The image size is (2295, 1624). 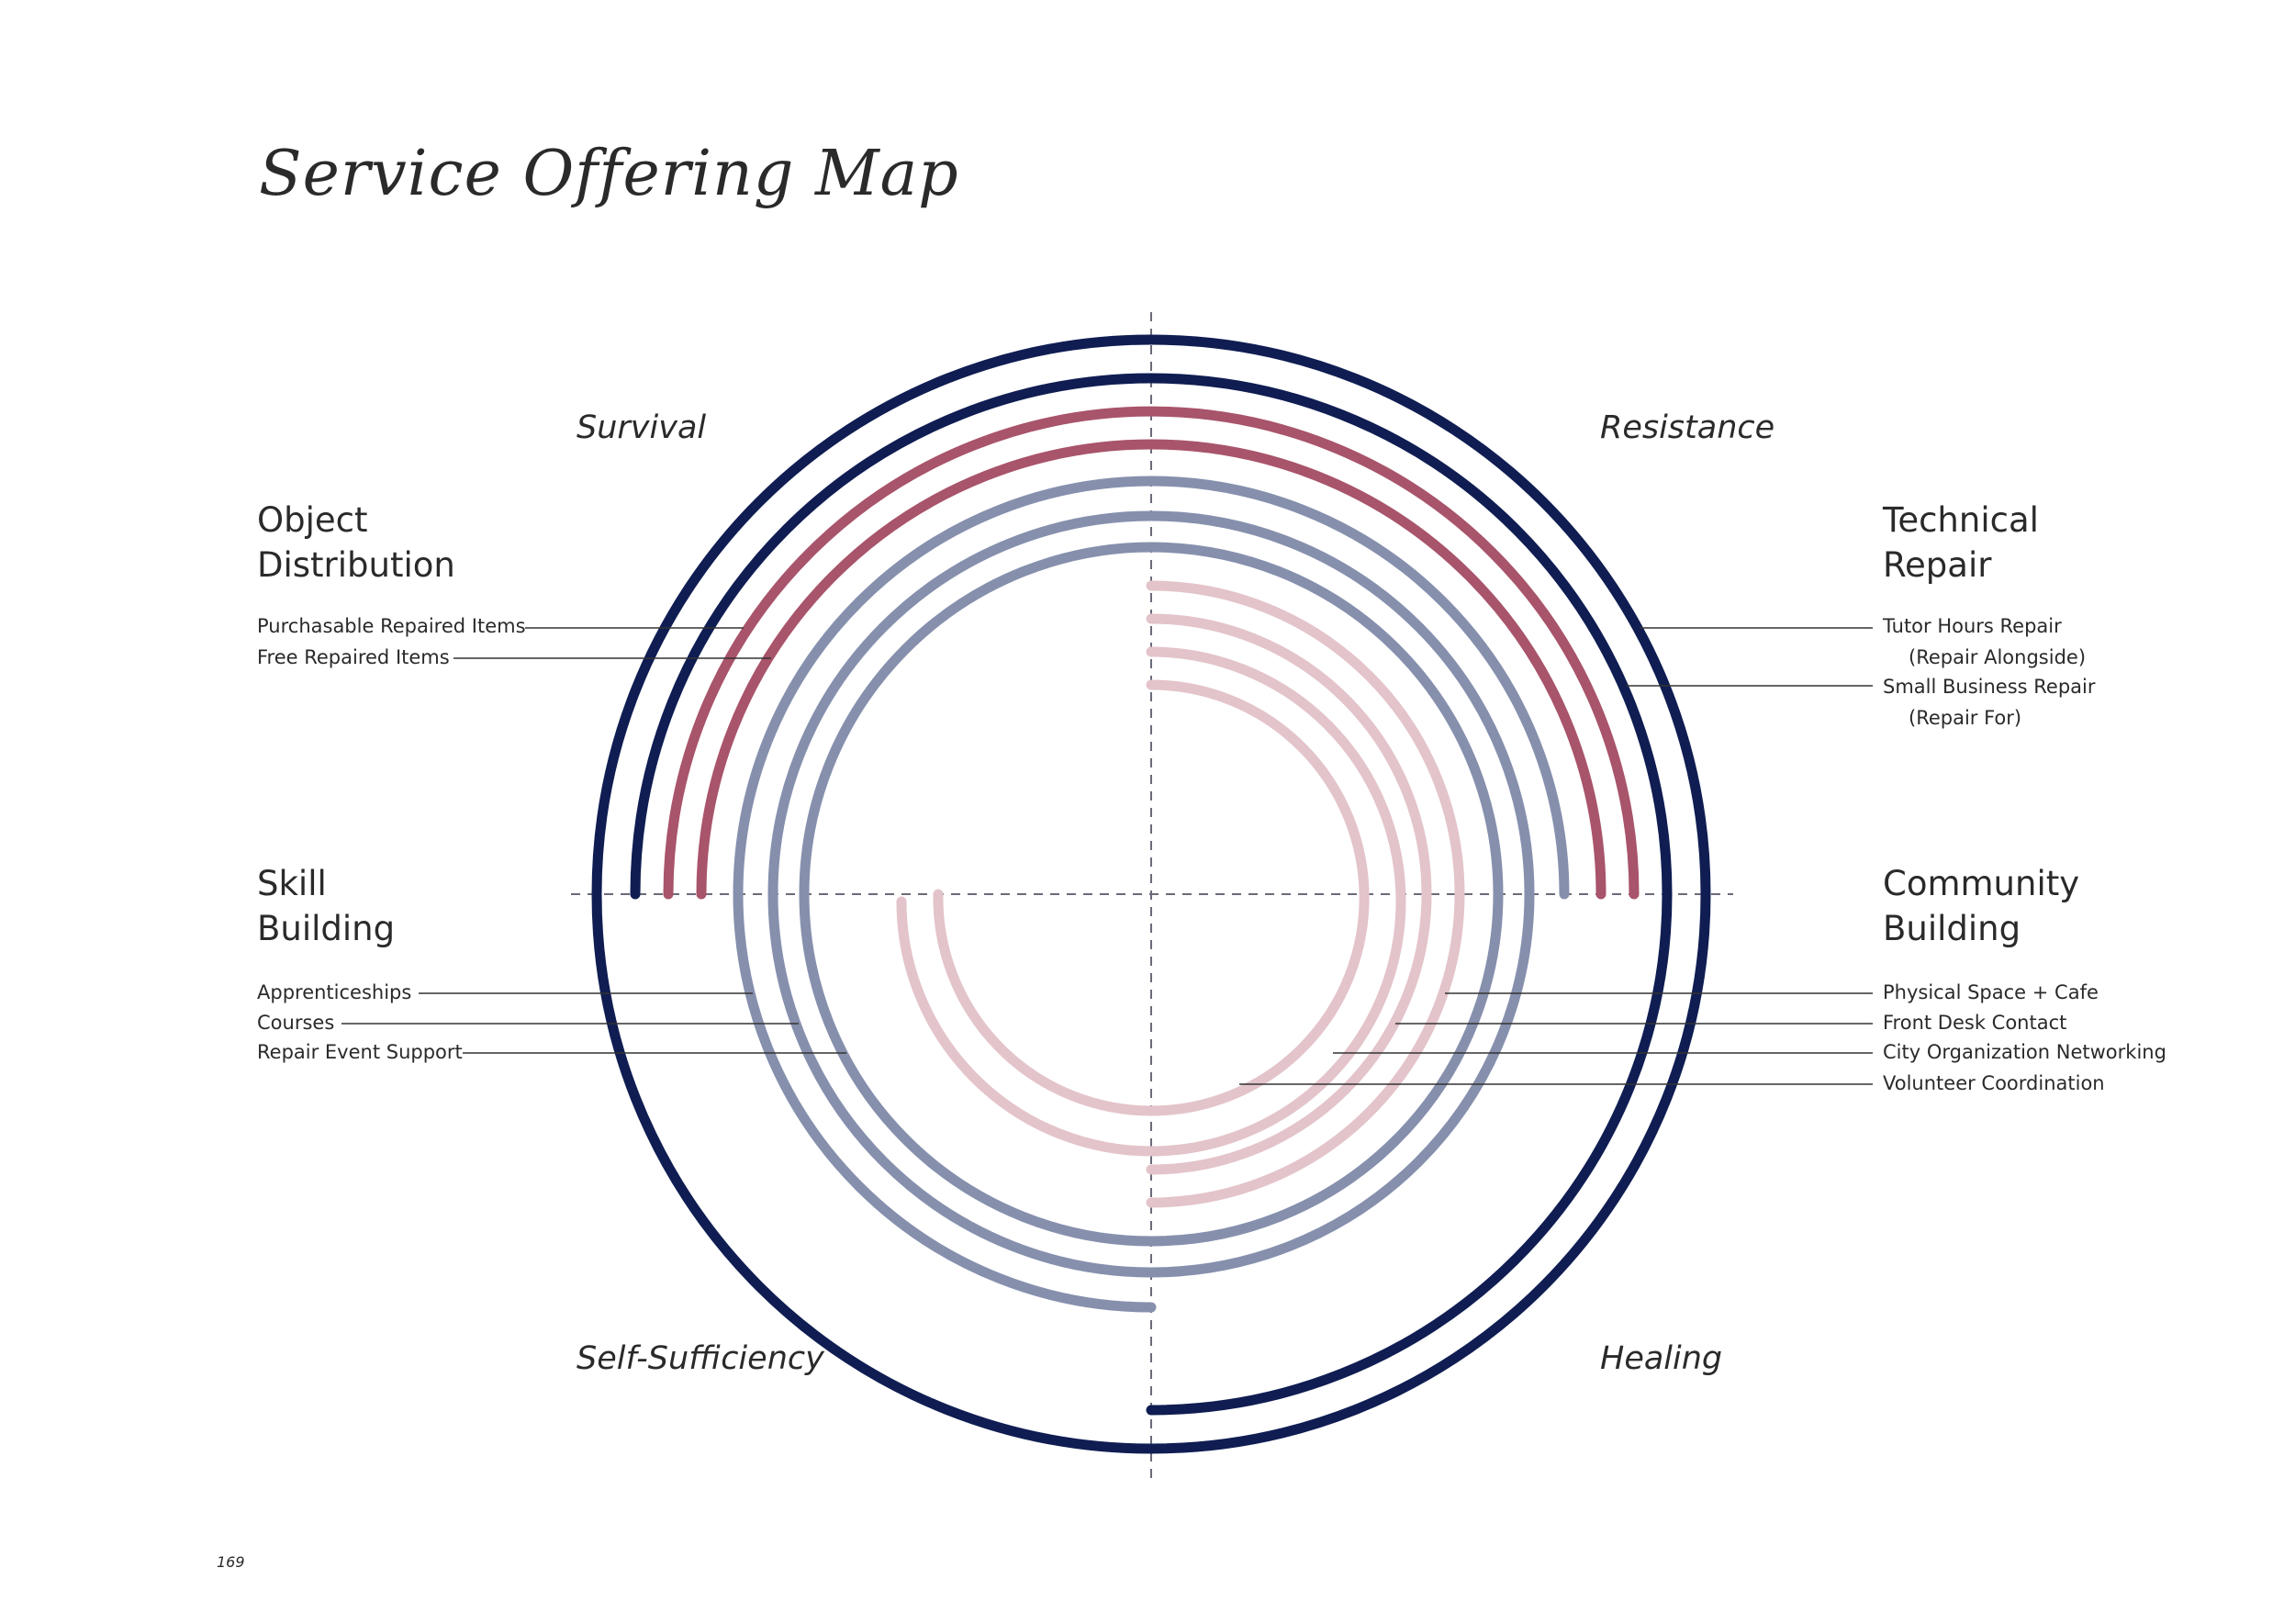 What do you see at coordinates (356, 565) in the screenshot?
I see `category-title-line: Distribution` at bounding box center [356, 565].